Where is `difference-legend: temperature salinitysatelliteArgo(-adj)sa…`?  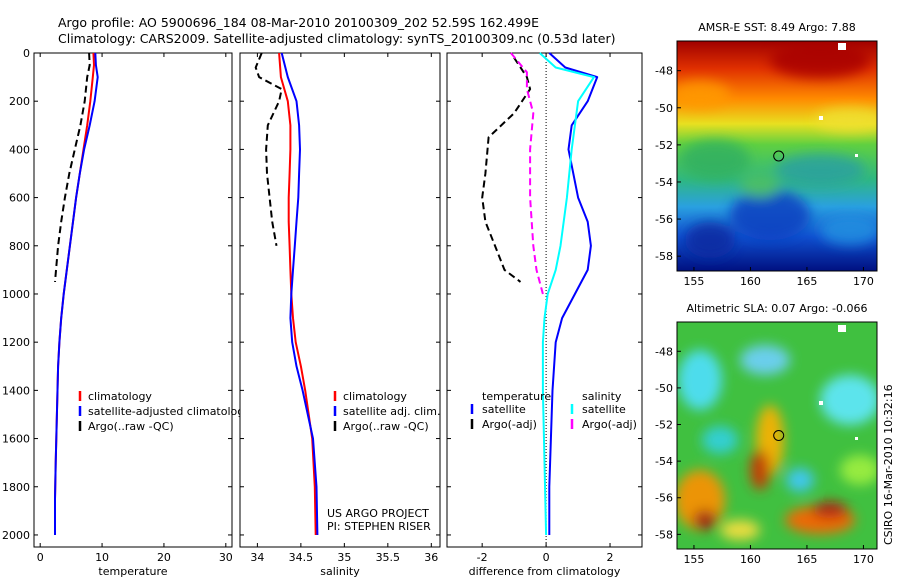
difference-legend: temperature salinitysatelliteArgo(-adj)sa… is located at coordinates (553, 410).